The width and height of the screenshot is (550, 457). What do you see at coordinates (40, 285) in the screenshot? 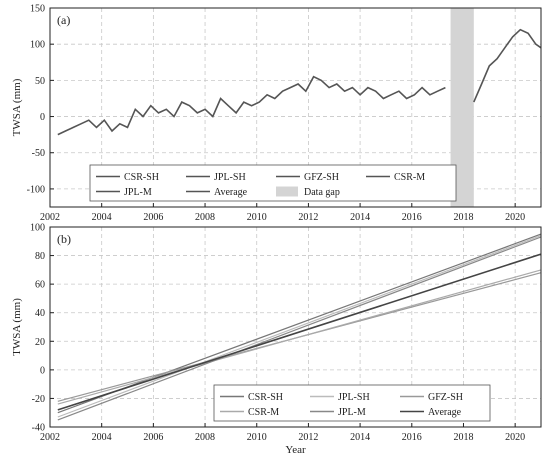
I see `y-tick-label: 60` at bounding box center [40, 285].